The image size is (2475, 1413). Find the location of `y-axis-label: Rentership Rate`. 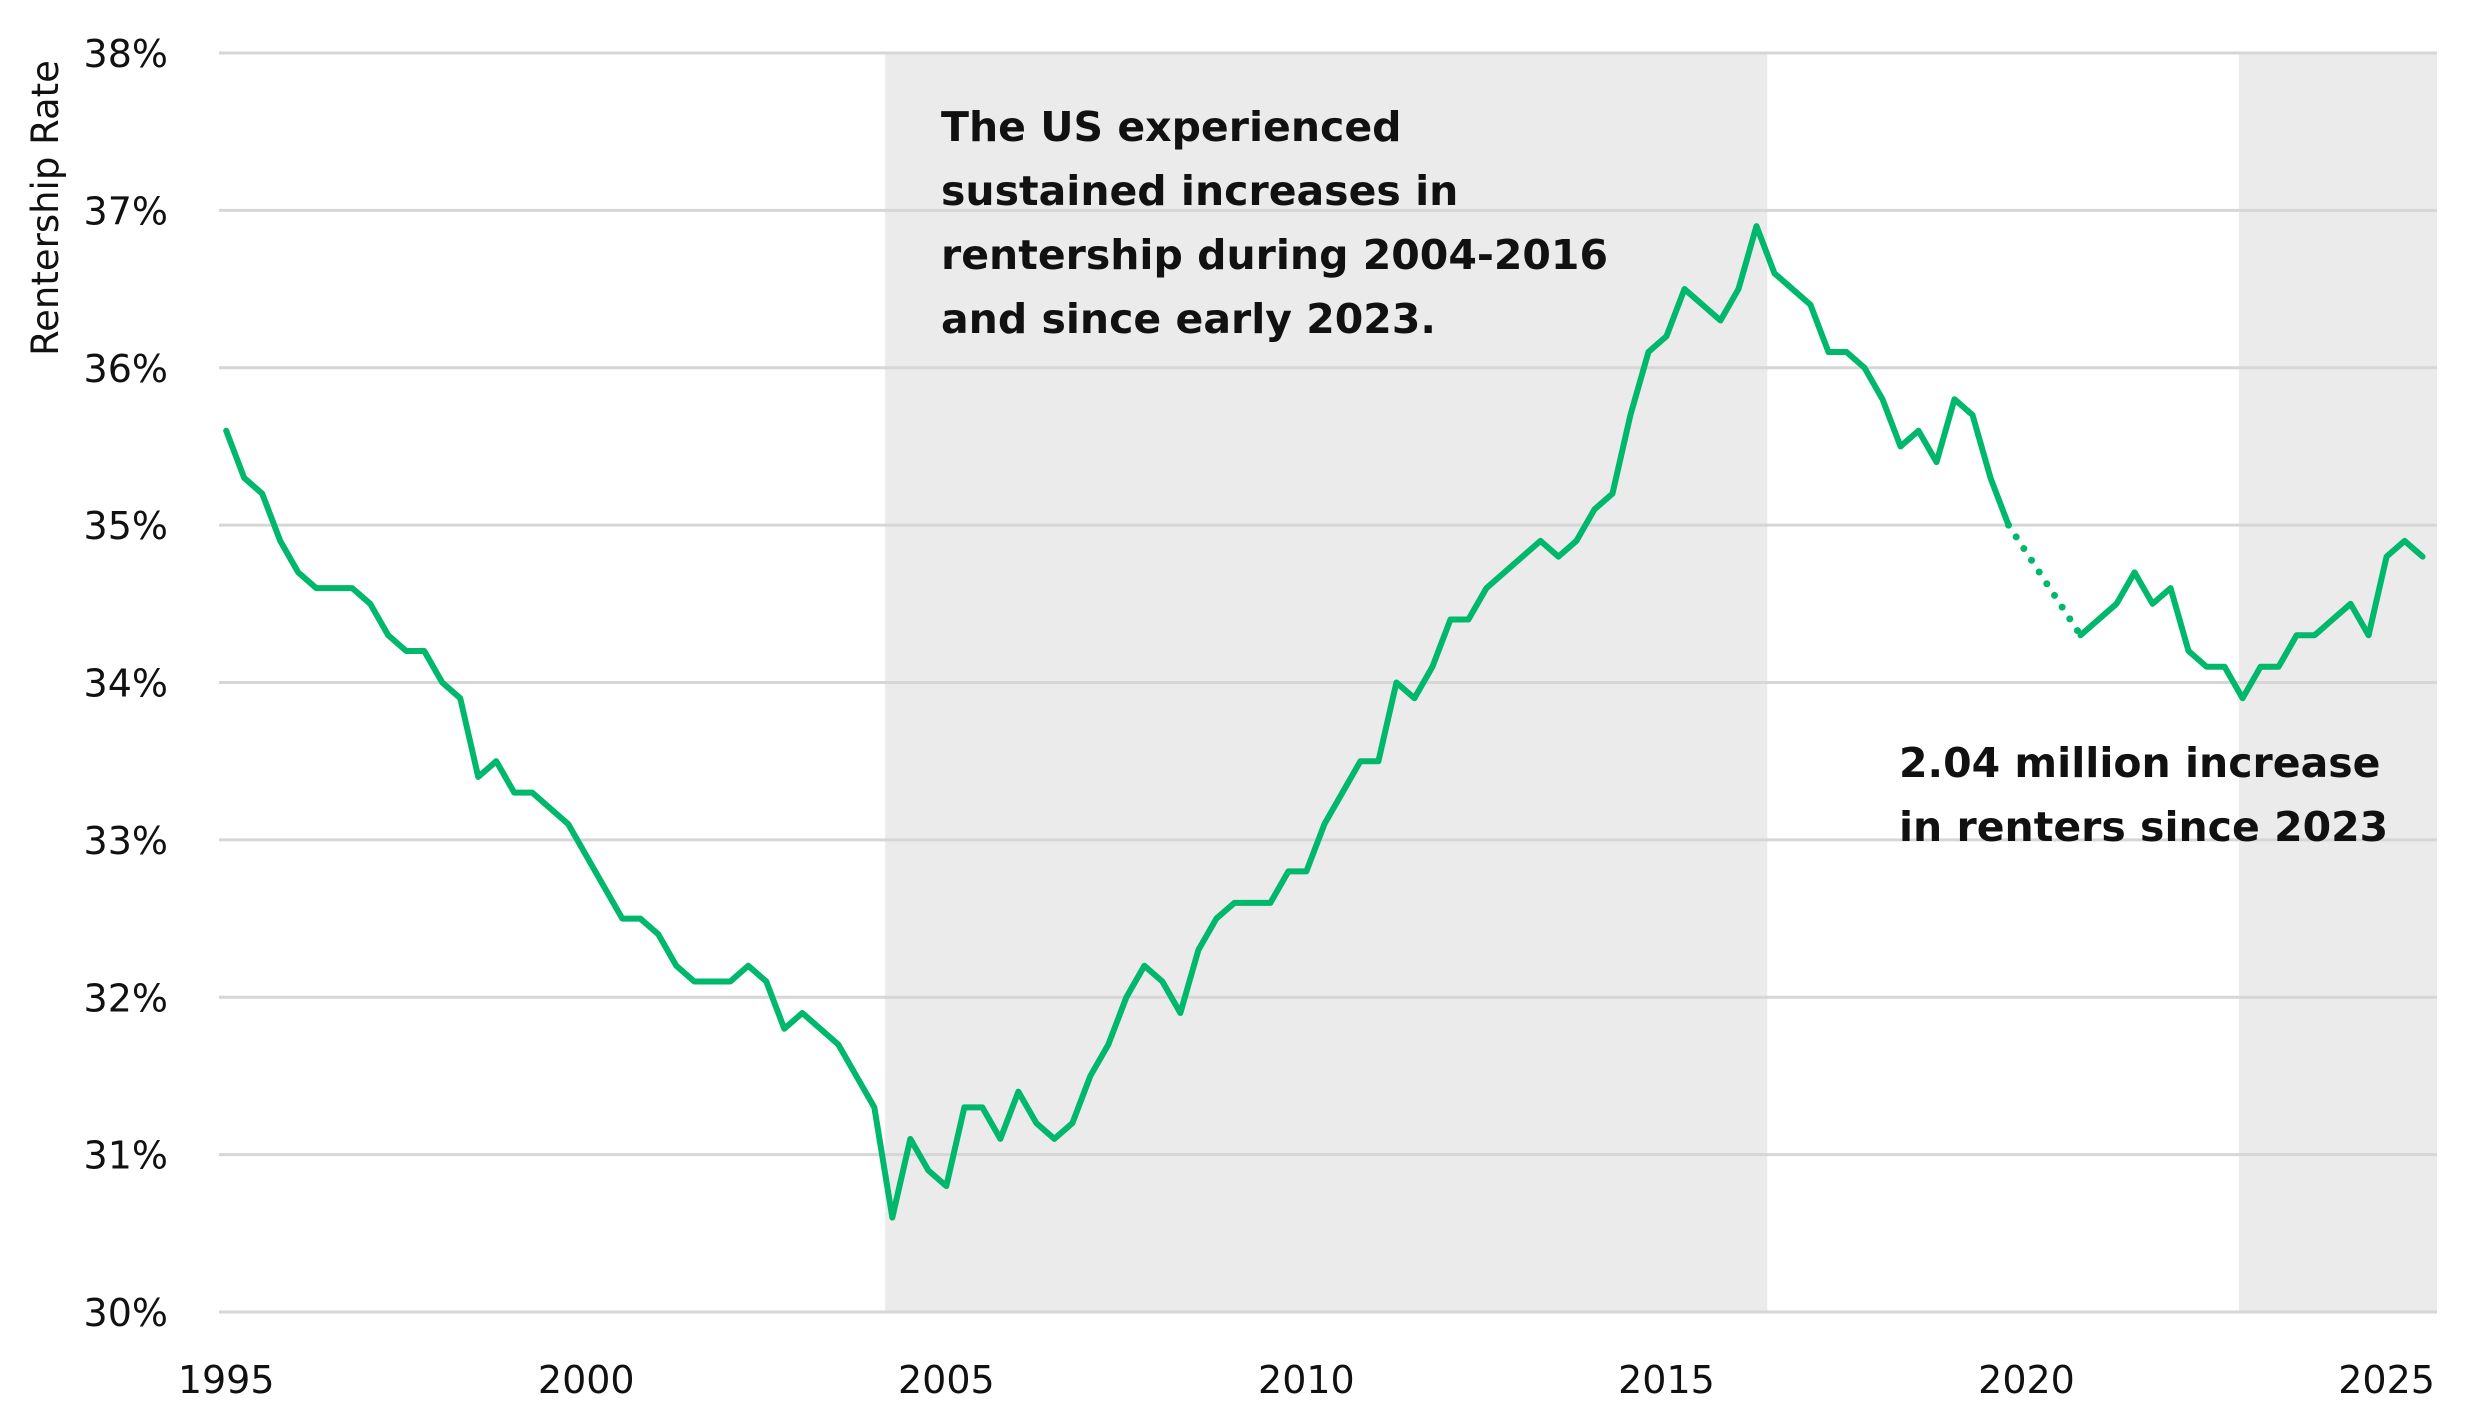

y-axis-label: Rentership Rate is located at coordinates (45, 208).